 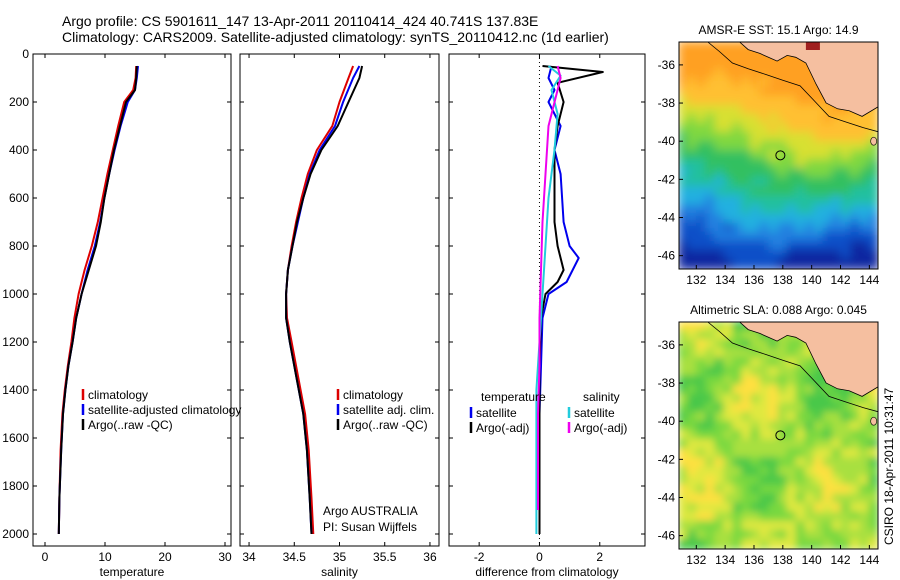 I want to click on y-tick-label: 200, so click(x=19, y=102).